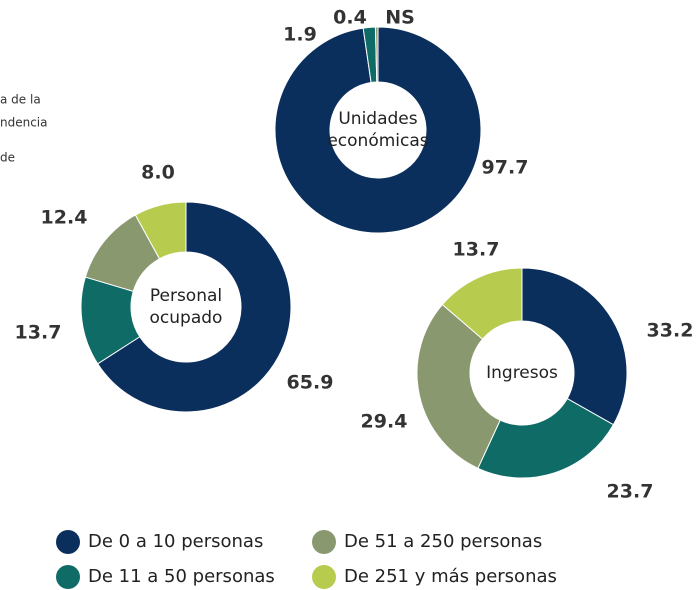 The height and width of the screenshot is (590, 700). What do you see at coordinates (505, 168) in the screenshot?
I see `value-label: 97.7` at bounding box center [505, 168].